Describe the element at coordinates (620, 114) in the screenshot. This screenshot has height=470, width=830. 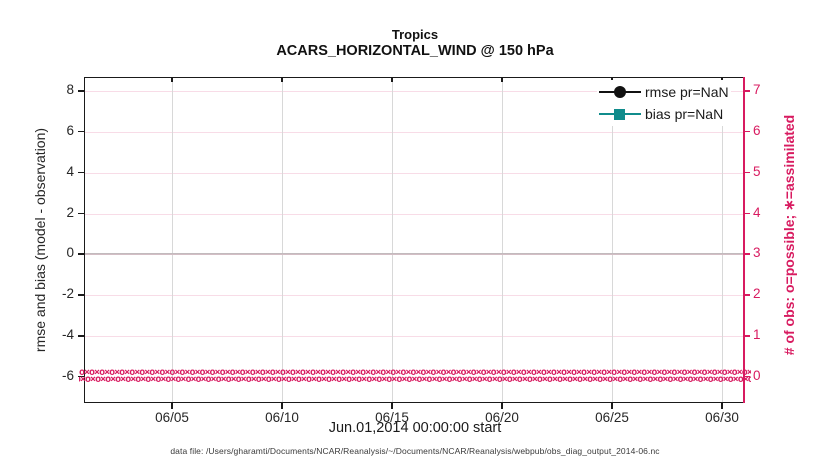
I see `bias-marker-icon` at that location.